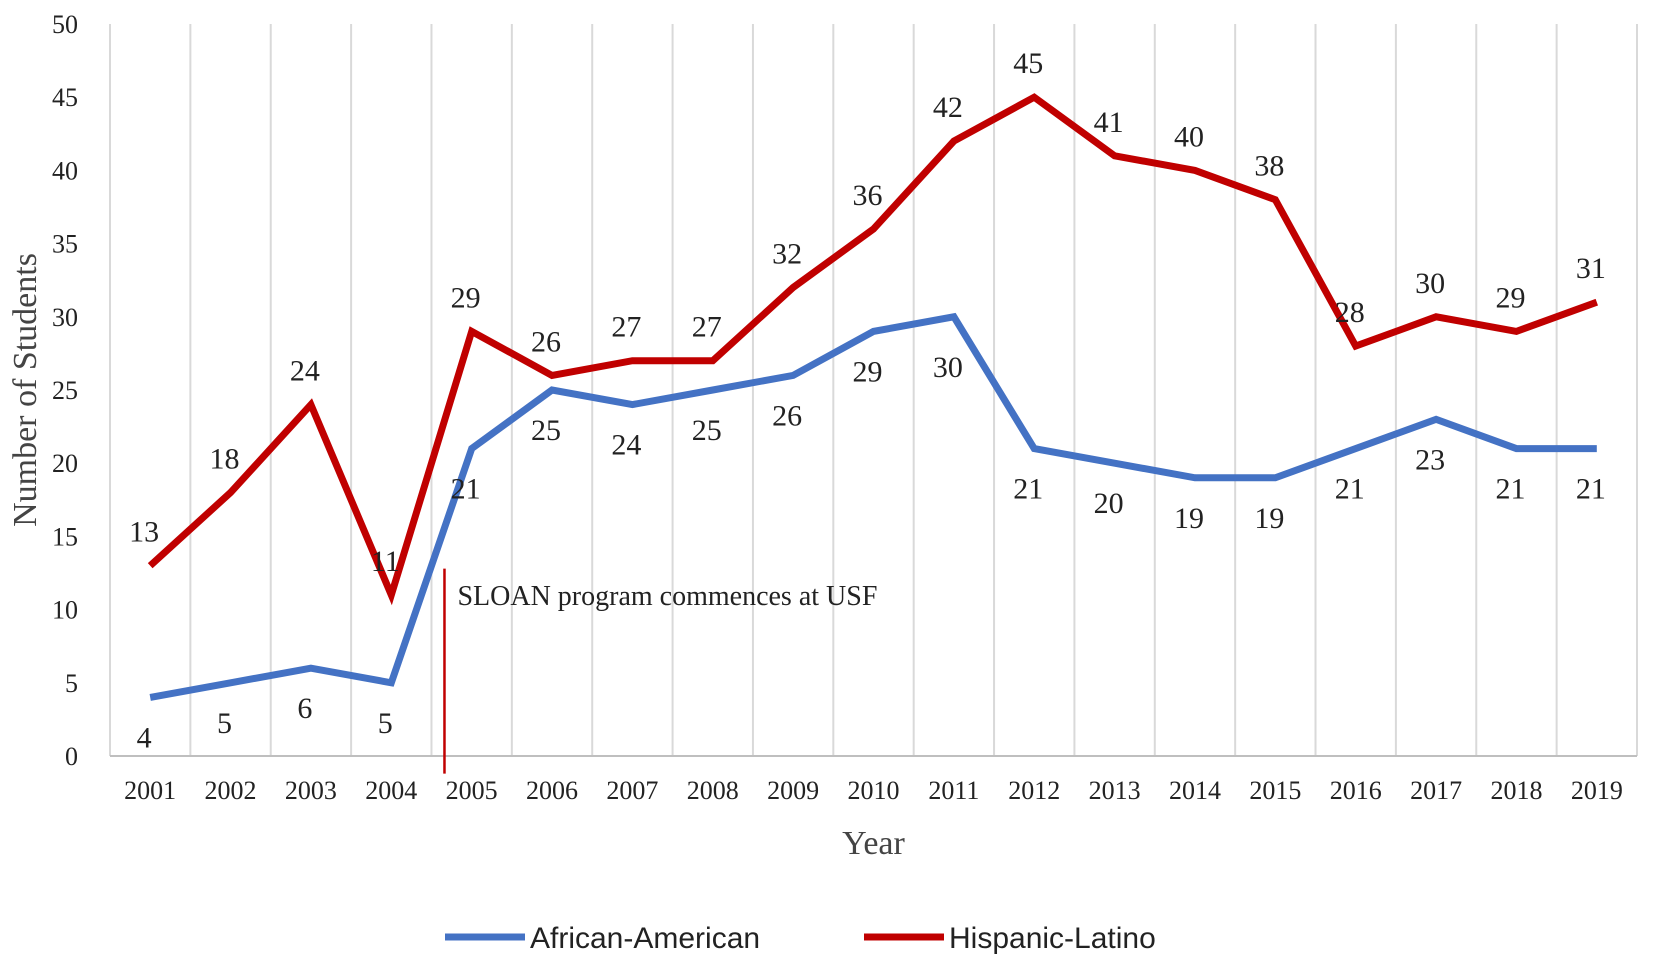  I want to click on y-tick-label: 50, so click(65, 24).